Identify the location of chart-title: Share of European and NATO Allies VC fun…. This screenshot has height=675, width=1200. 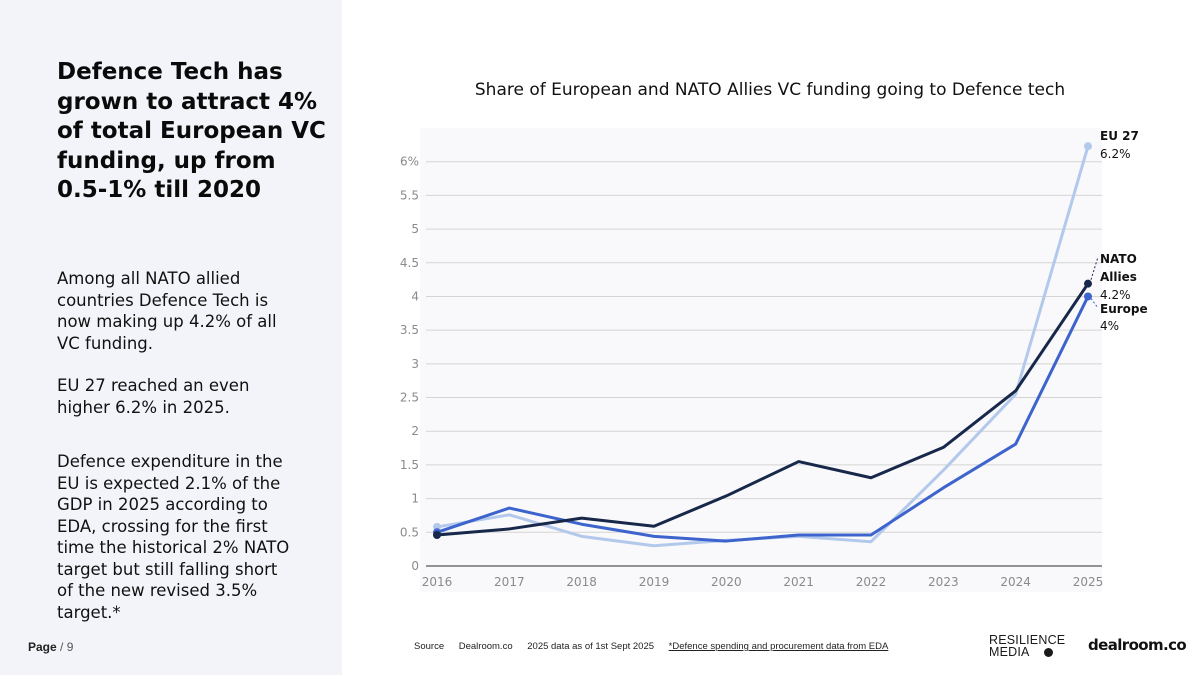
(770, 90).